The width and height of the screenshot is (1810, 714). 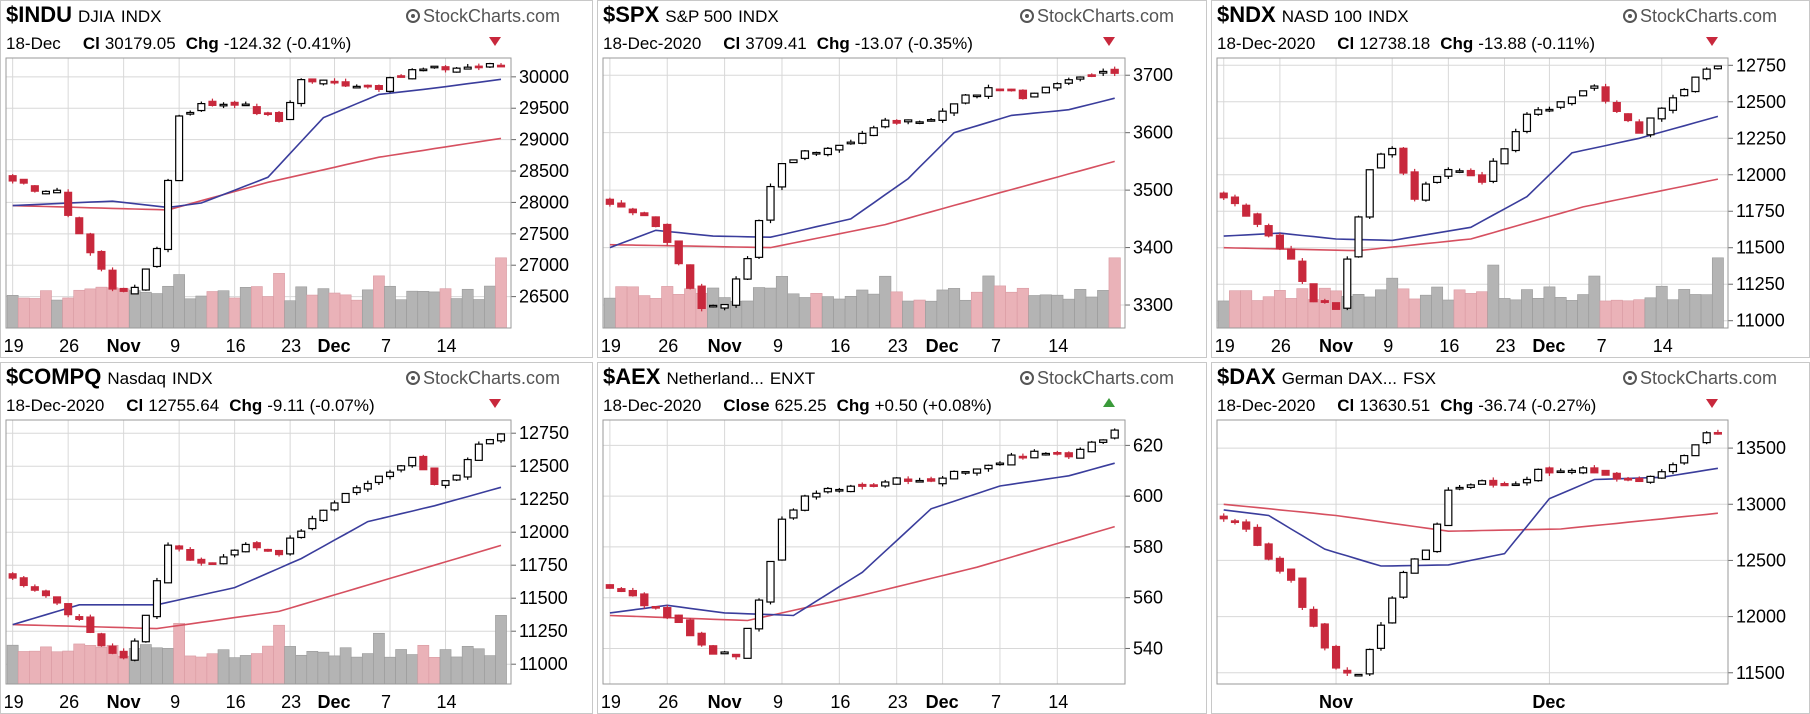 I want to click on change-label: Chg, so click(x=833, y=43).